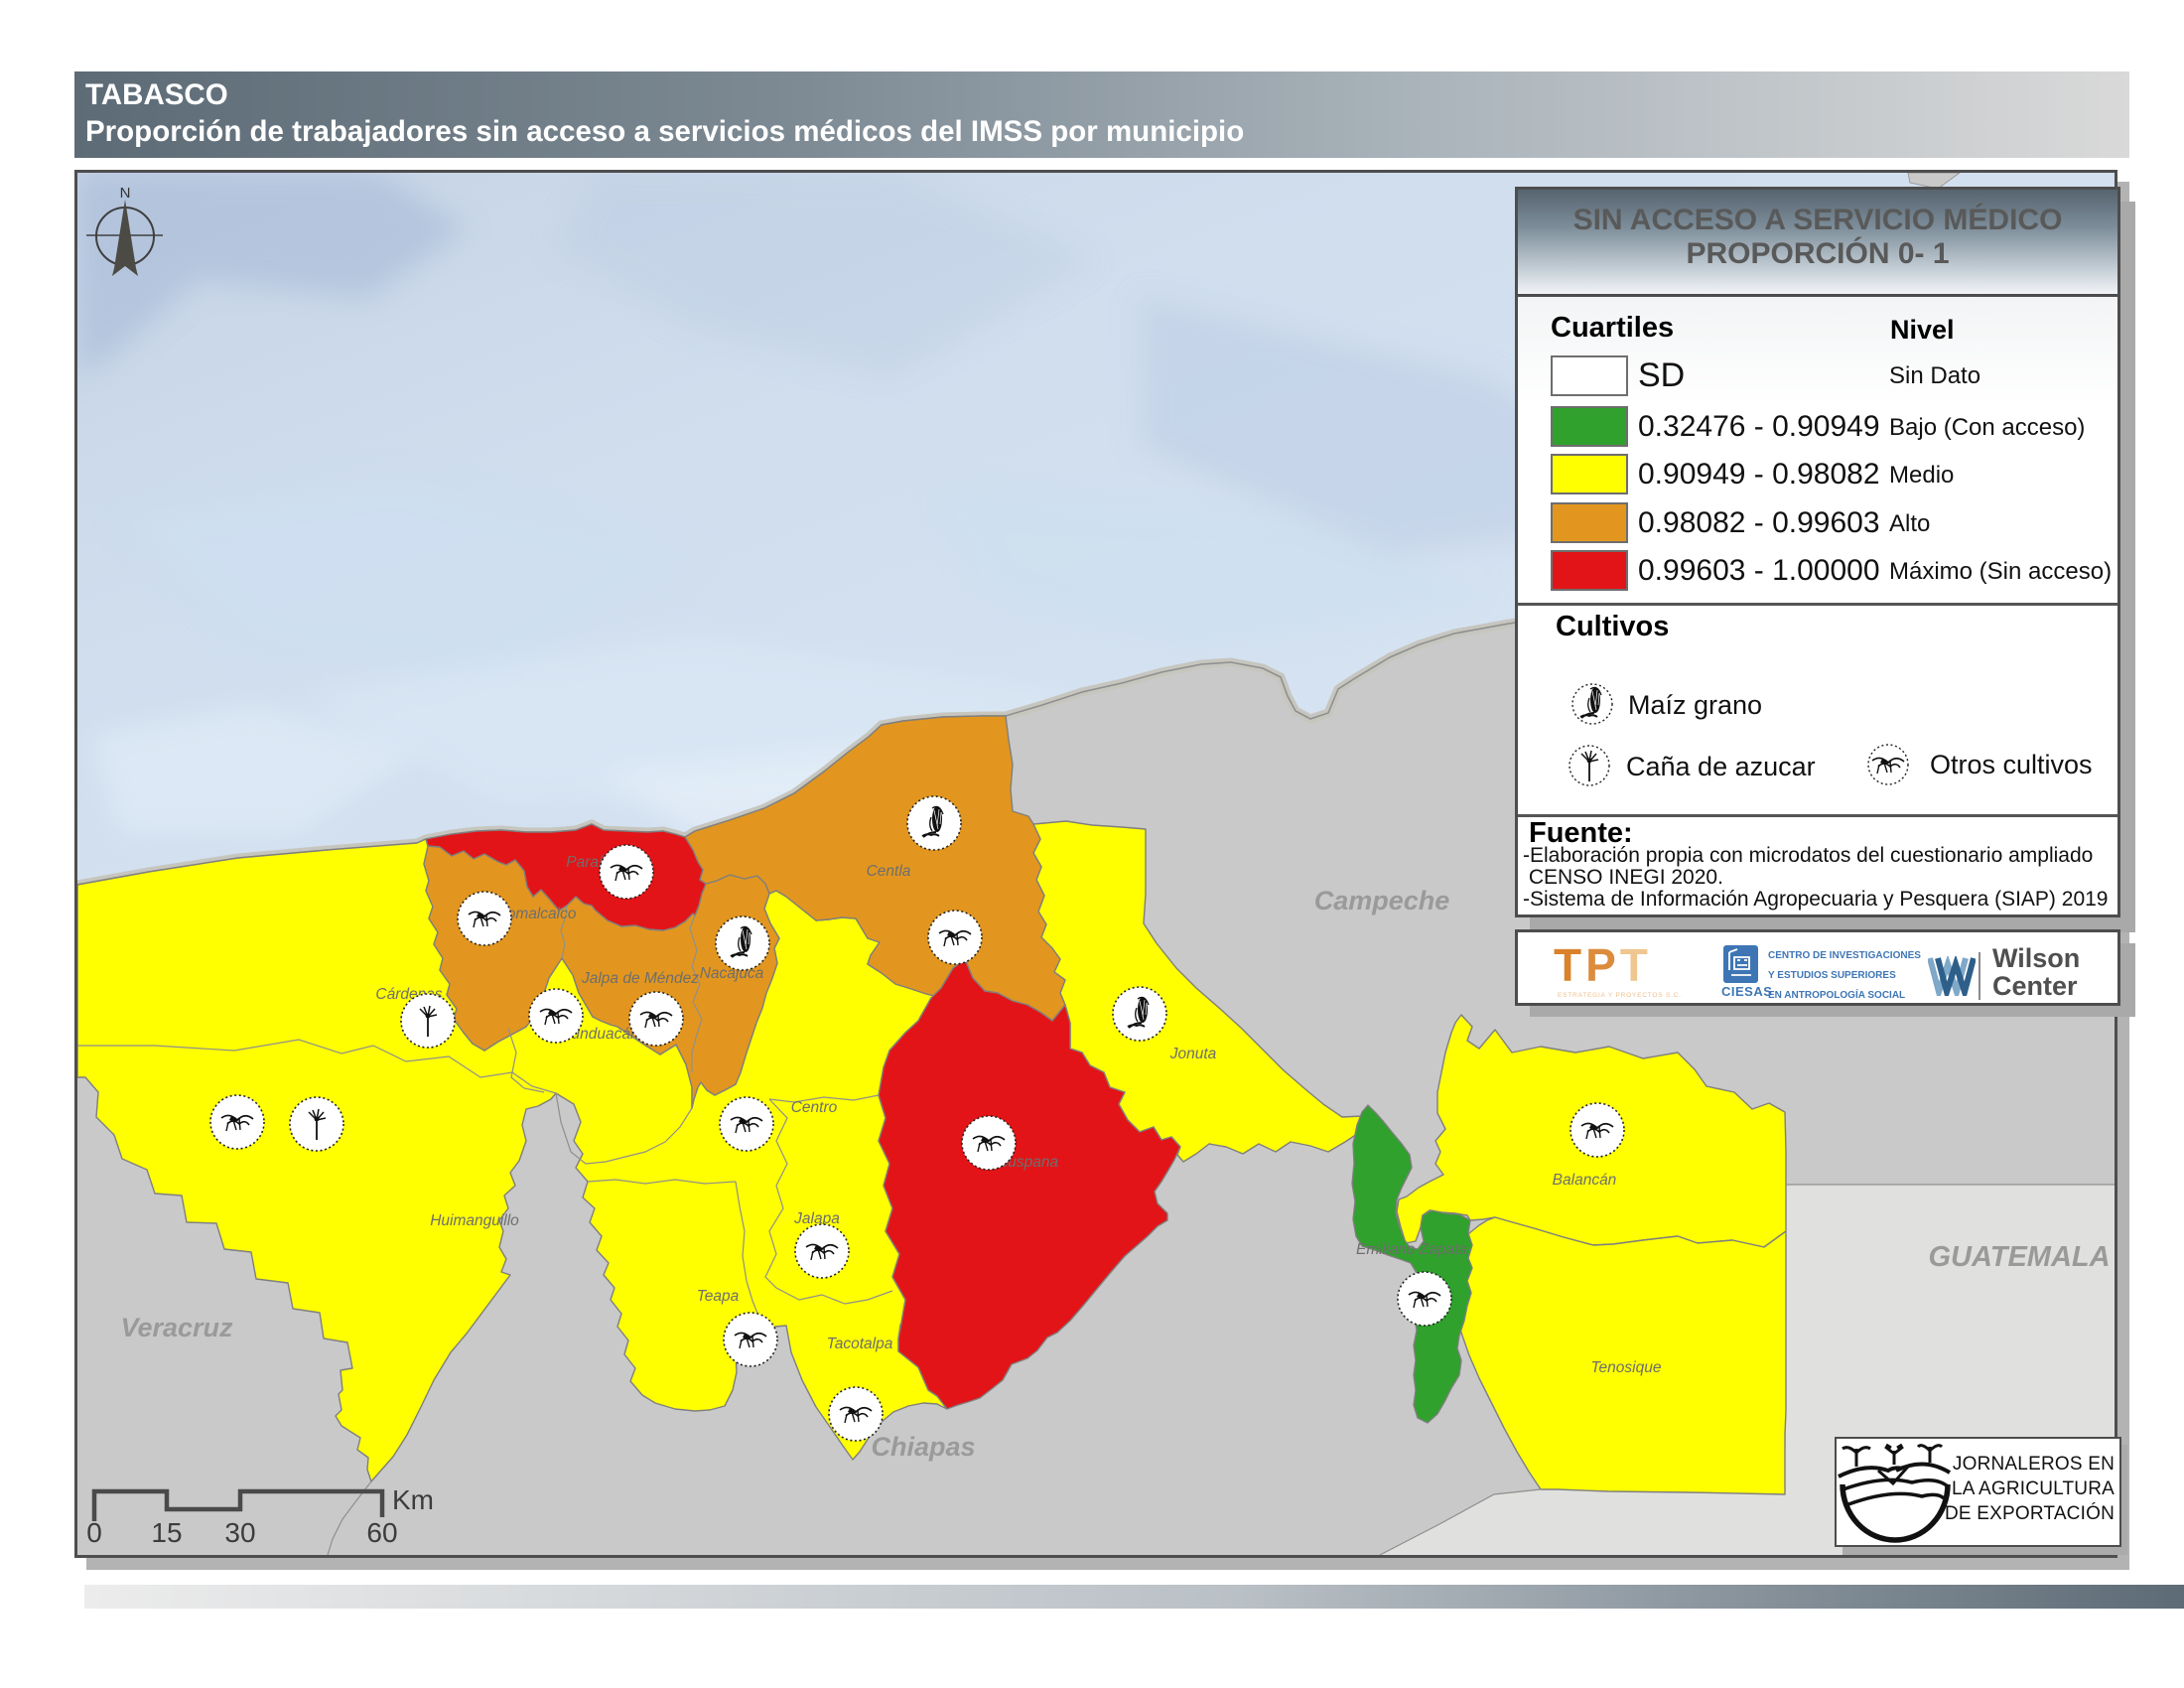  I want to click on svg-text: Teapa, so click(718, 1296).